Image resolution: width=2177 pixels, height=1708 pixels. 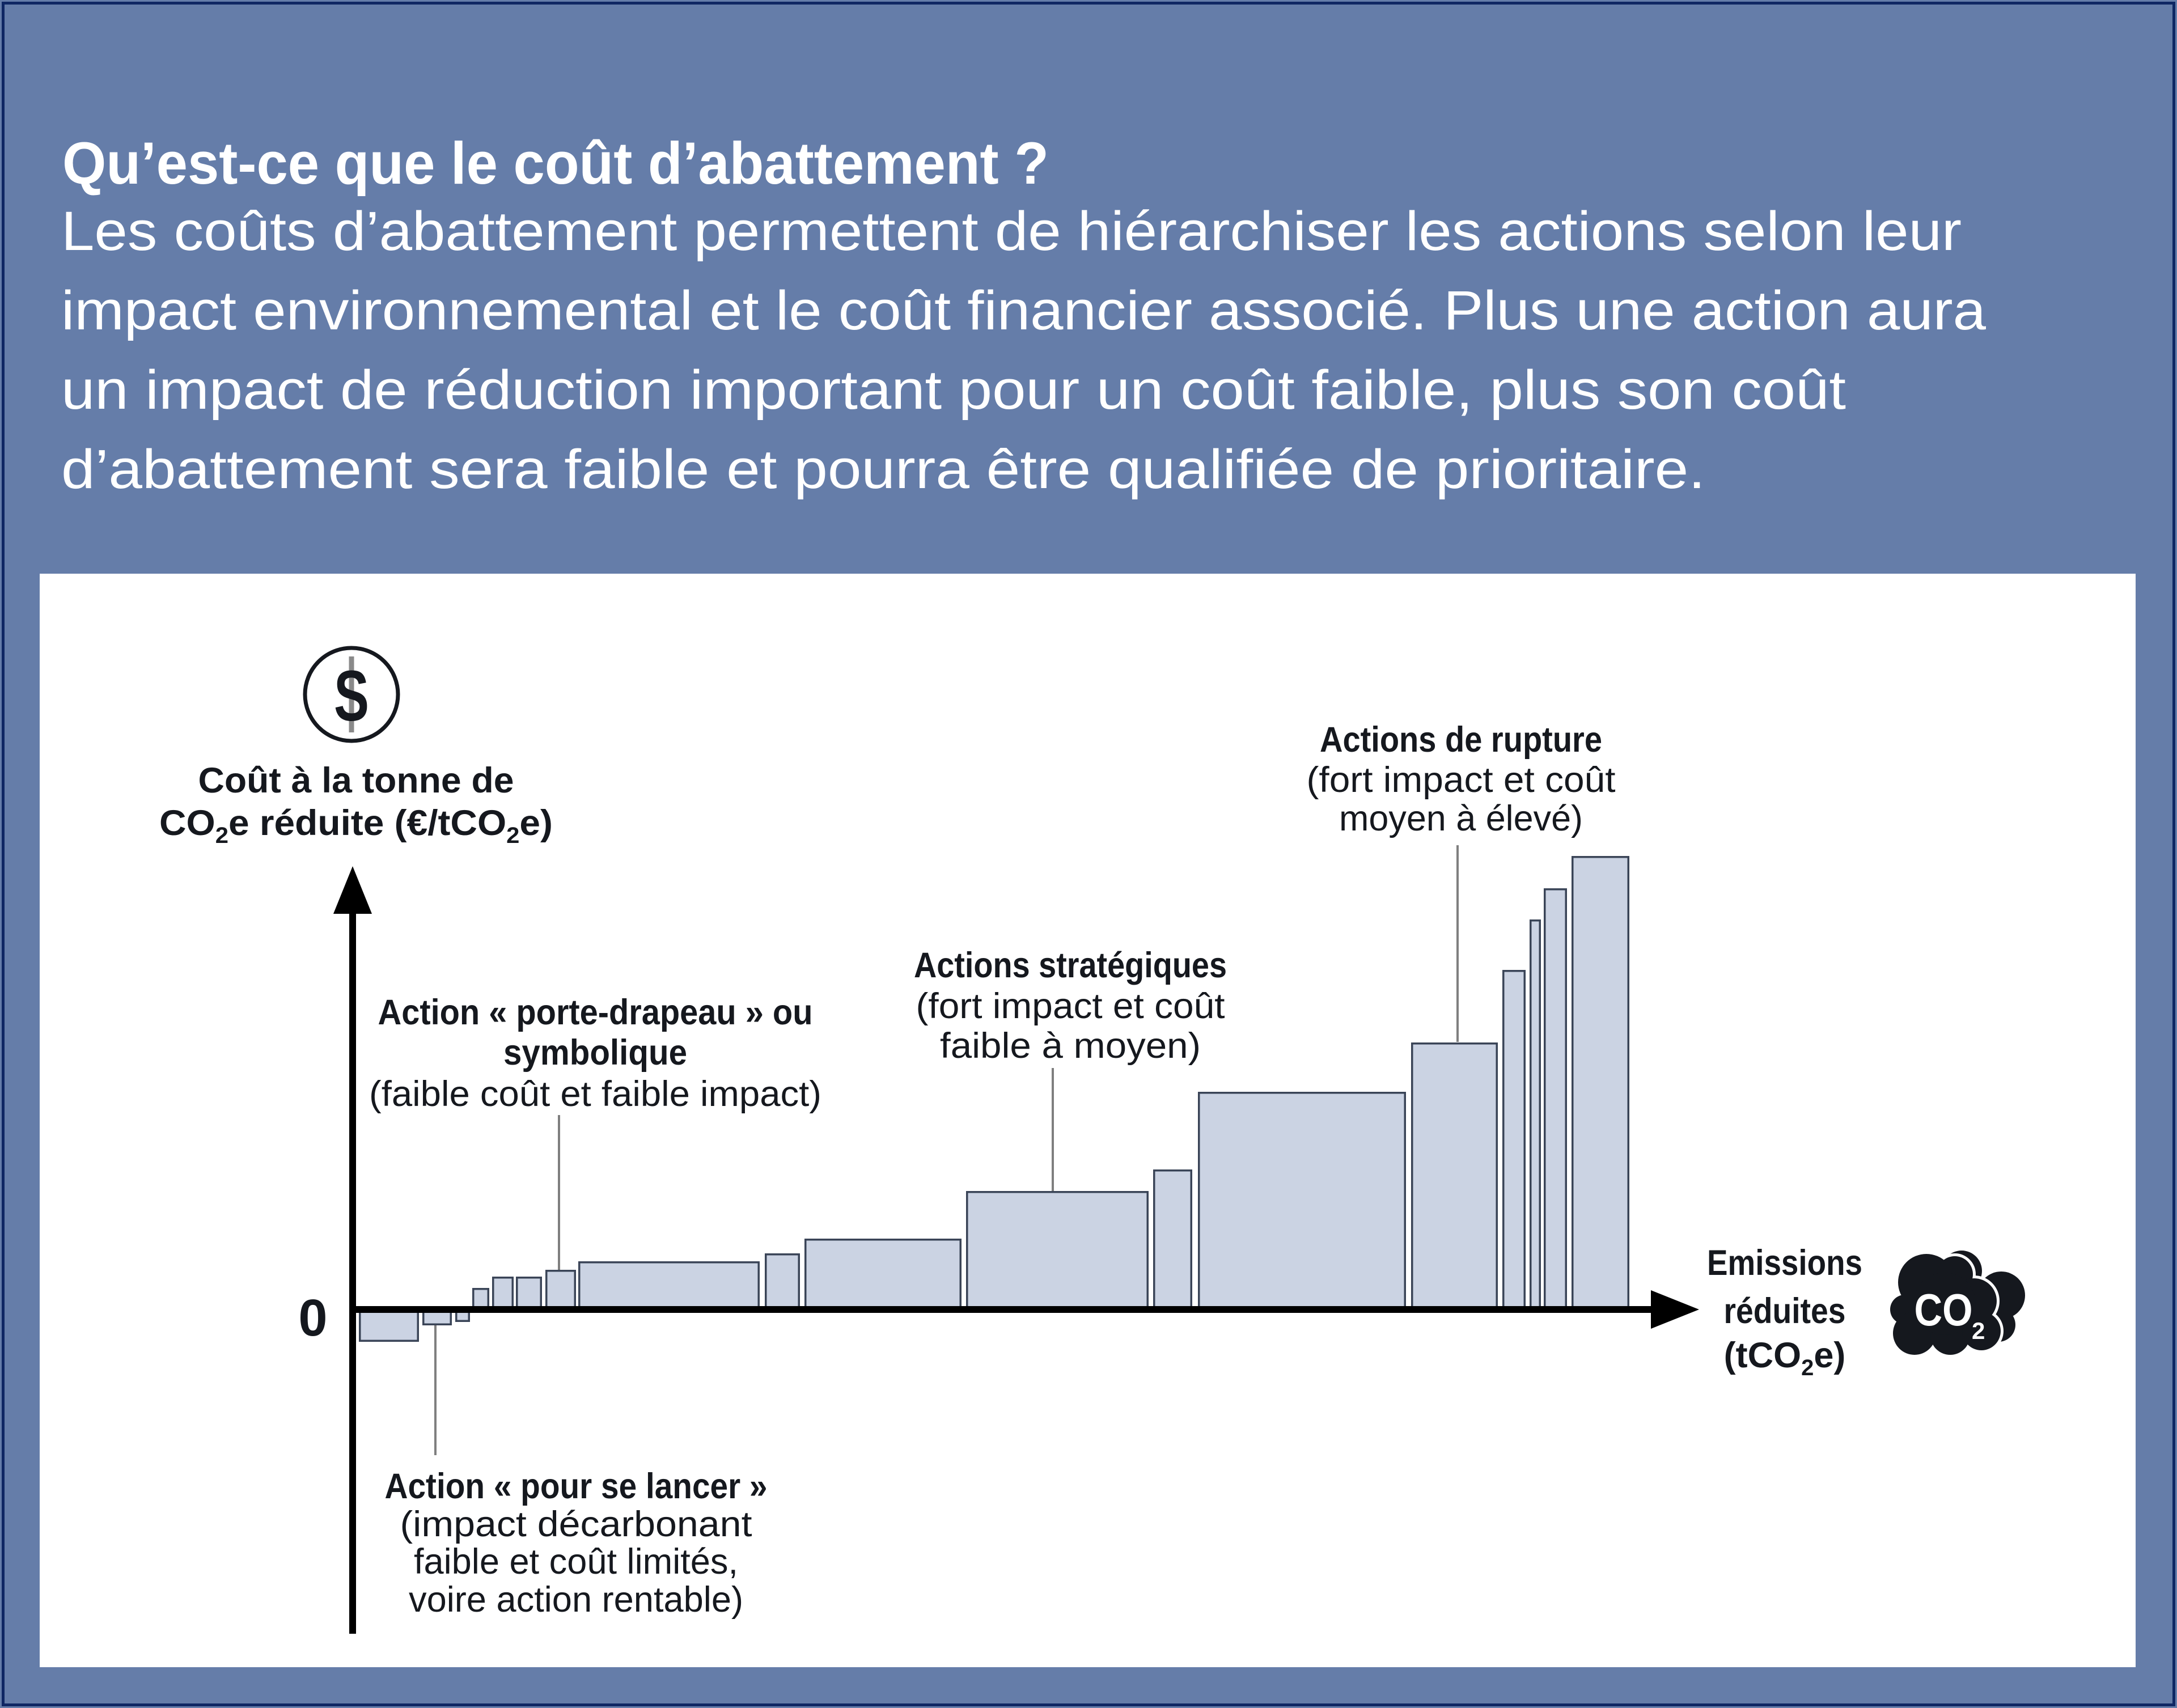 I want to click on svg-text: (impact décarbonant, so click(x=576, y=1524).